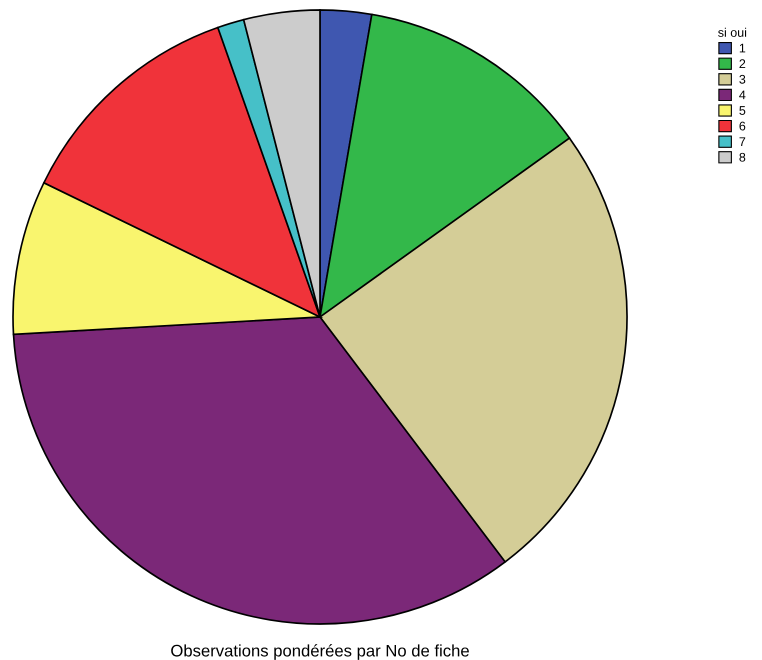 This screenshot has width=762, height=660. Describe the element at coordinates (742, 157) in the screenshot. I see `legend-label: 8` at that location.